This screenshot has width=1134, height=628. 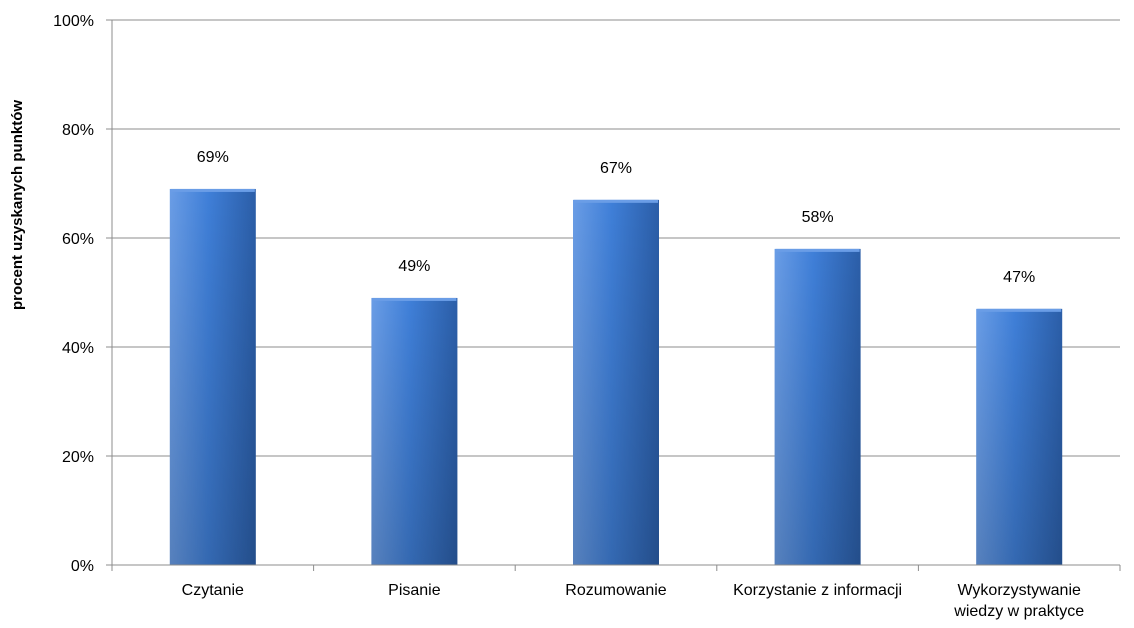 What do you see at coordinates (1019, 590) in the screenshot?
I see `x-tick-label: Wykorzystywanie` at bounding box center [1019, 590].